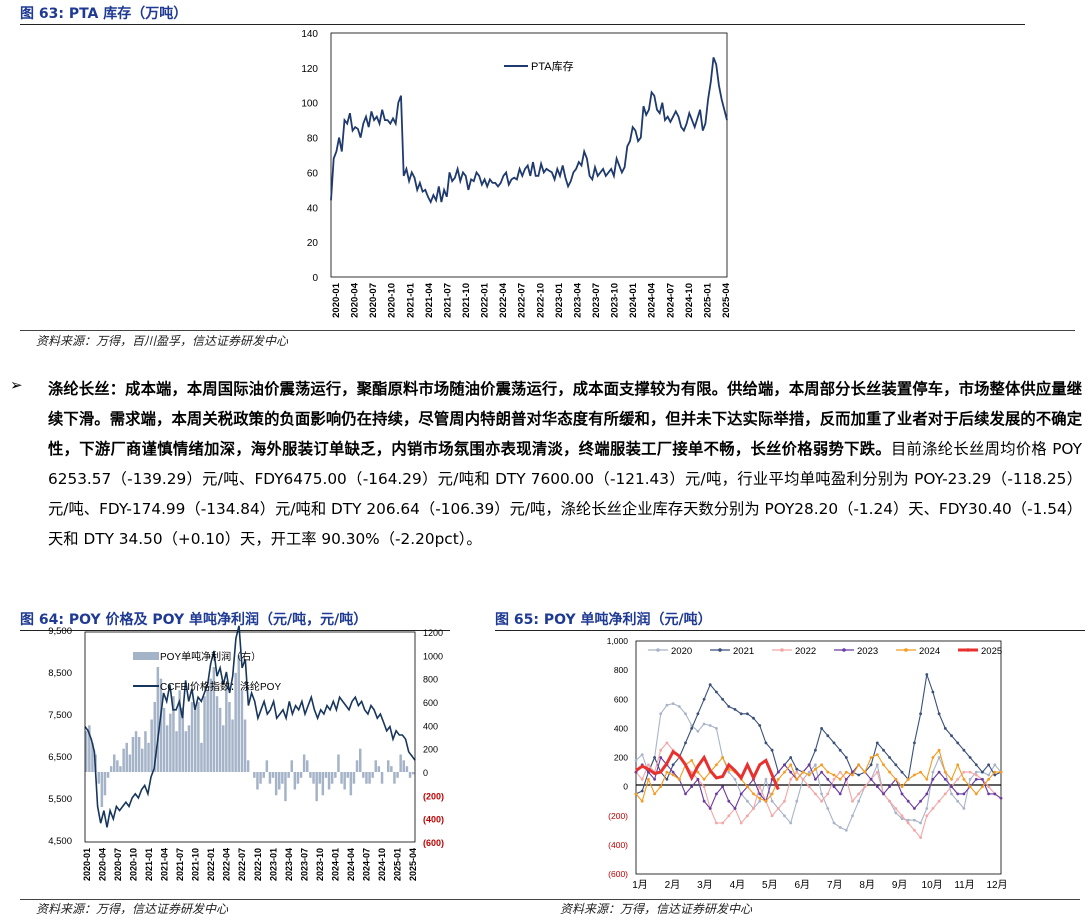  What do you see at coordinates (433, 820) in the screenshot?
I see `fig64-right-tick: (400)` at bounding box center [433, 820].